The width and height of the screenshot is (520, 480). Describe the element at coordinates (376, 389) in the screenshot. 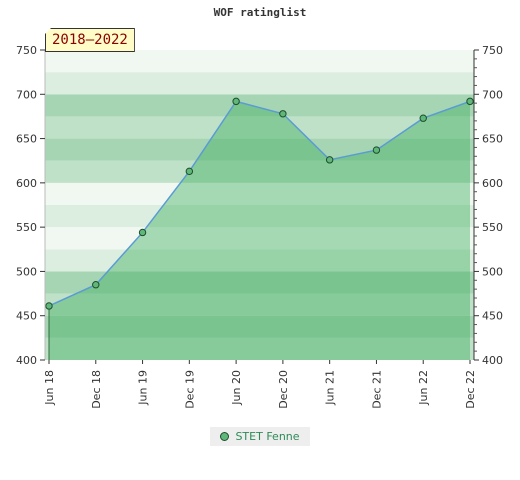

I see `x-tick-label: Dec 21` at that location.